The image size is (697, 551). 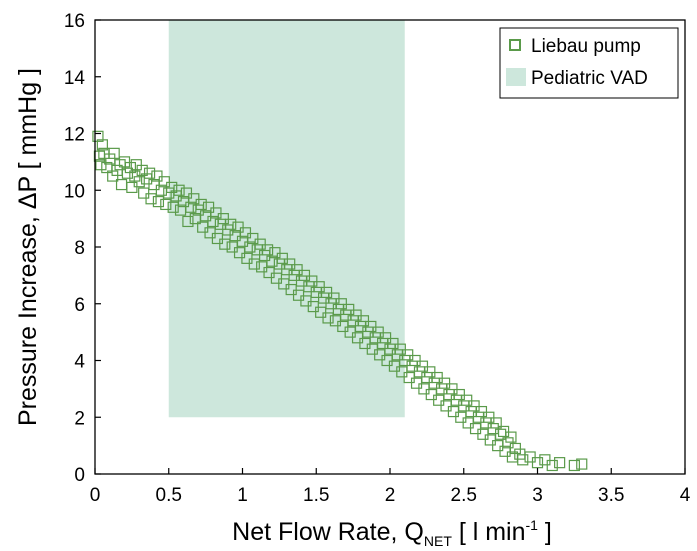 I want to click on x-tick-label: 2, so click(x=390, y=495).